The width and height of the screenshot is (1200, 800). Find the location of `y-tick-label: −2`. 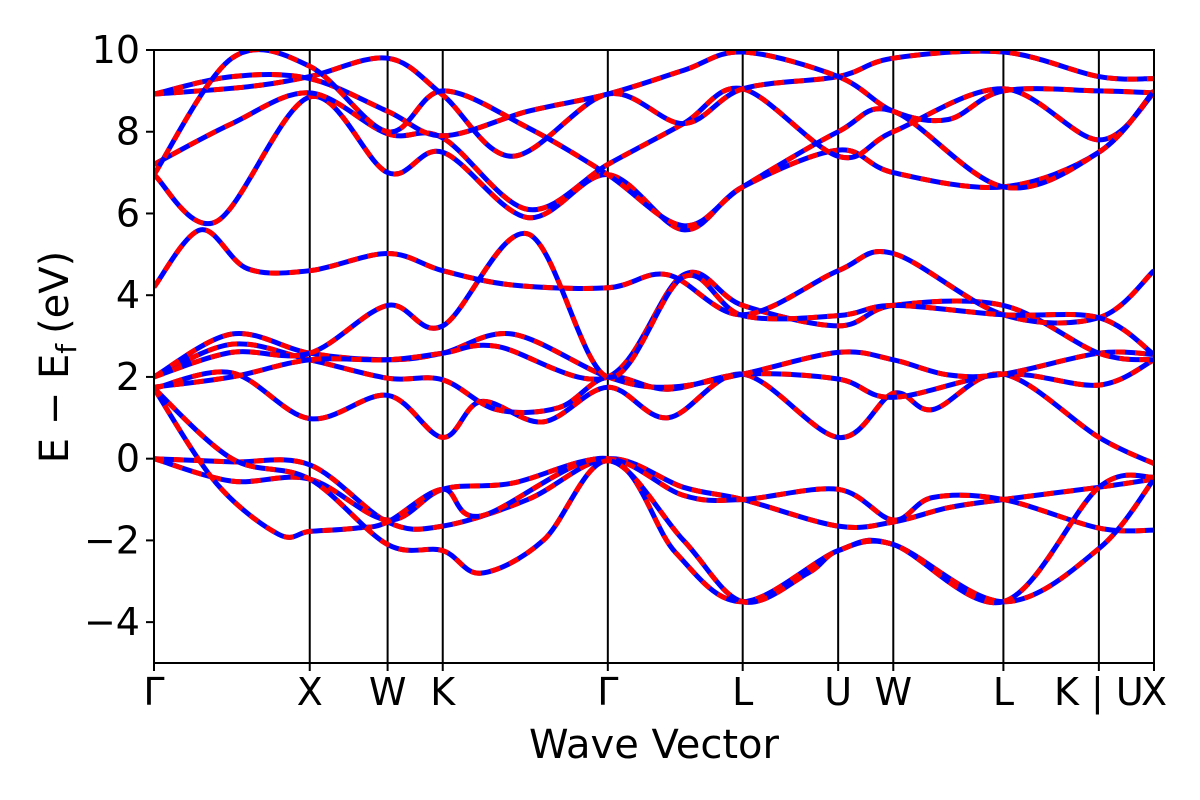

y-tick-label: −2 is located at coordinates (112, 540).